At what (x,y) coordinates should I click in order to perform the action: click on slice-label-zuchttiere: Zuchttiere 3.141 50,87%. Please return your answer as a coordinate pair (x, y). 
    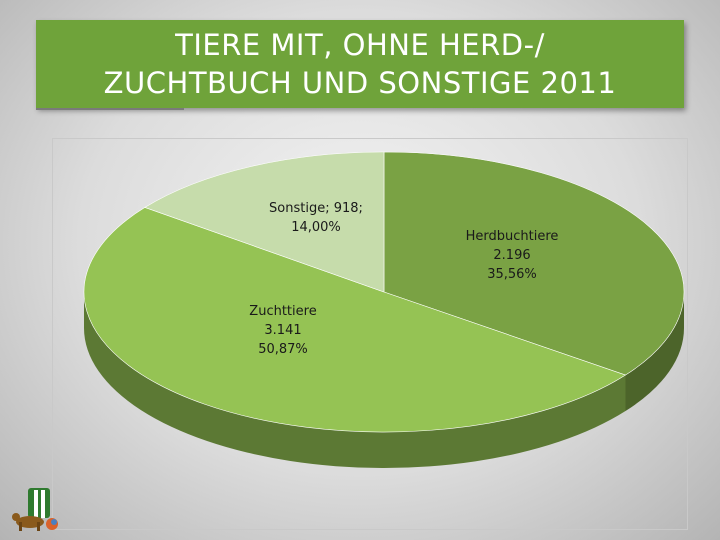
    Looking at the image, I should click on (282, 330).